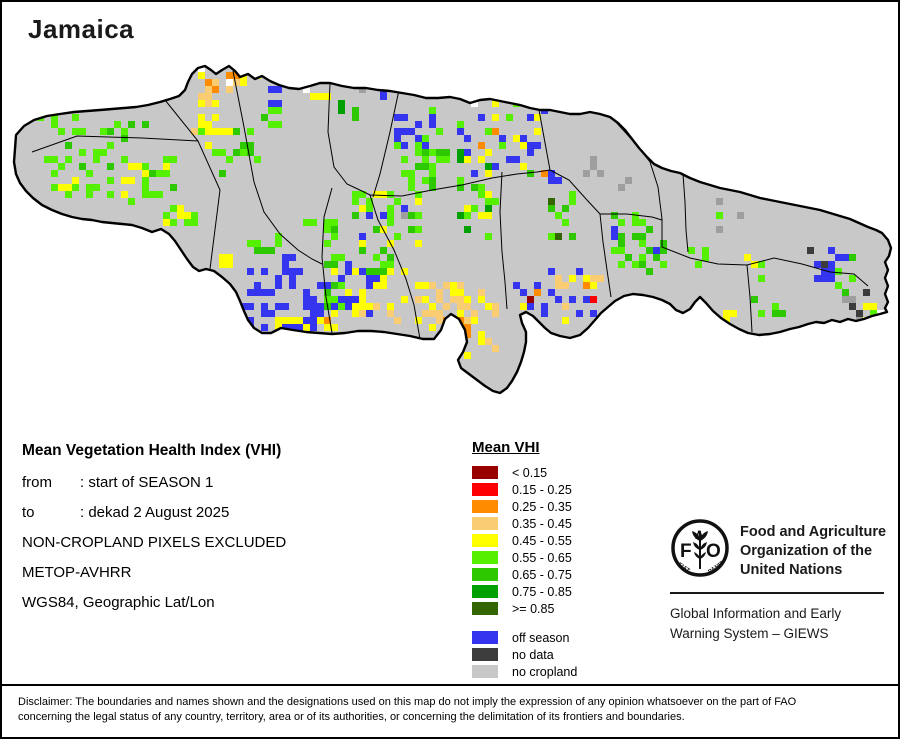  Describe the element at coordinates (77, 572) in the screenshot. I see `sensor-note: METOP-AVHRR` at that location.